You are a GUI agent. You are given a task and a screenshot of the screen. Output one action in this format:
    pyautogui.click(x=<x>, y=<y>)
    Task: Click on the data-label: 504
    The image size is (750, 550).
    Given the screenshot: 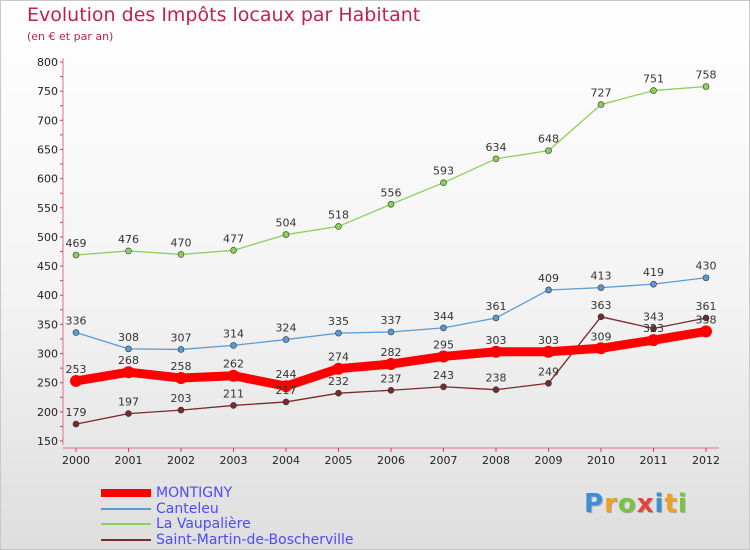 What is the action you would take?
    pyautogui.click(x=286, y=223)
    